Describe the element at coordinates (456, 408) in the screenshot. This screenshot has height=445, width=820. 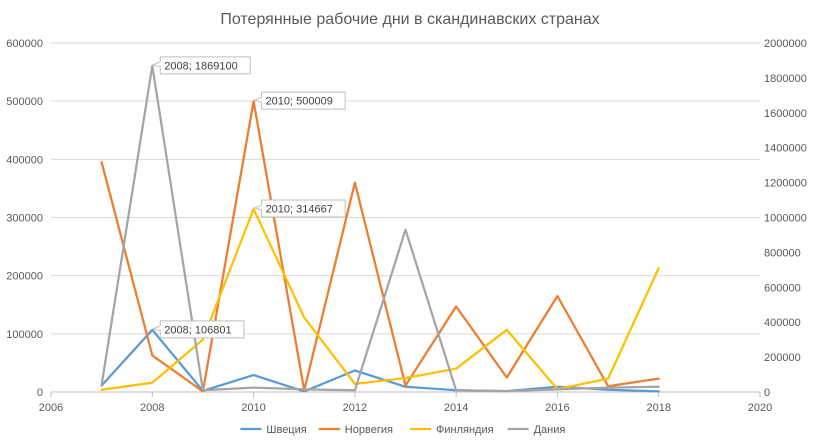
I see `x-tick-label: 2014` at that location.